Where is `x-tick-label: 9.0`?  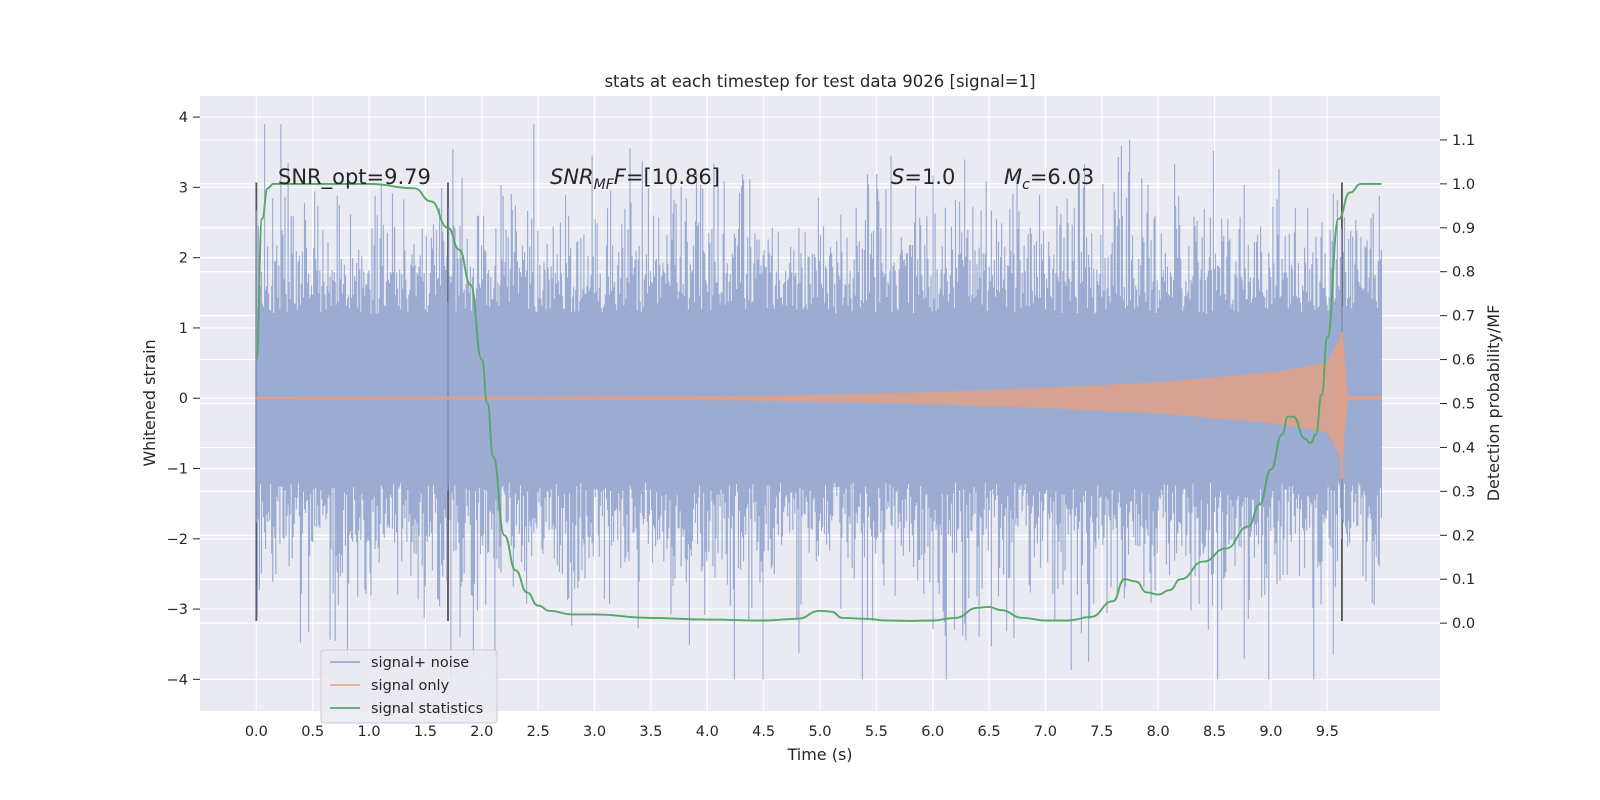
x-tick-label: 9.0 is located at coordinates (1270, 732).